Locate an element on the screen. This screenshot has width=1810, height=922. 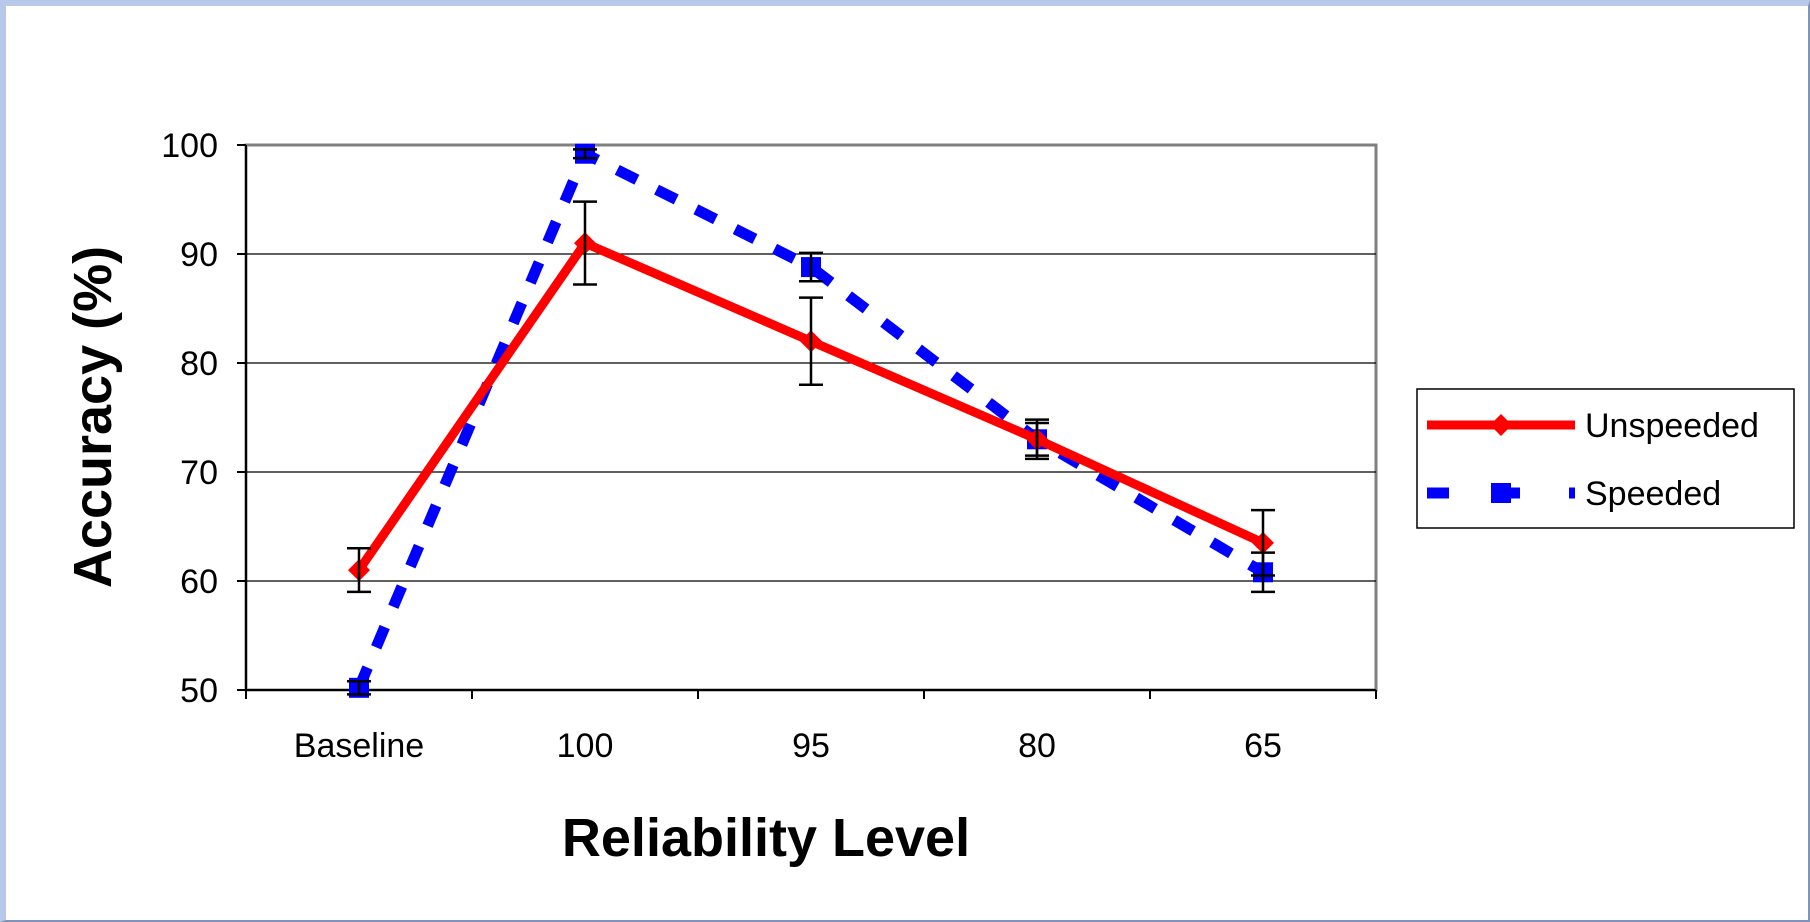
square-marker is located at coordinates (1501, 493).